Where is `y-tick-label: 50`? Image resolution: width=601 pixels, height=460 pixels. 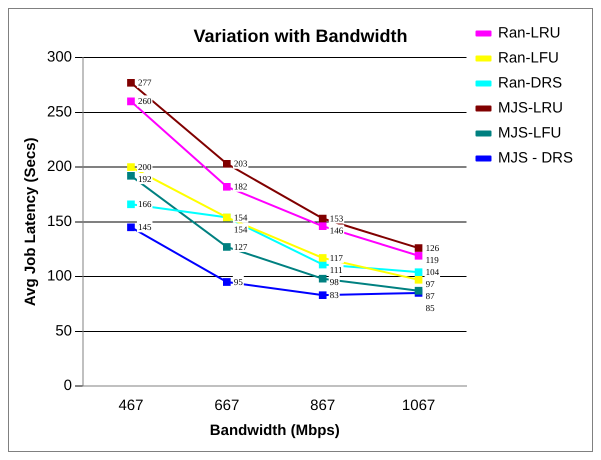 y-tick-label: 50 is located at coordinates (63, 331).